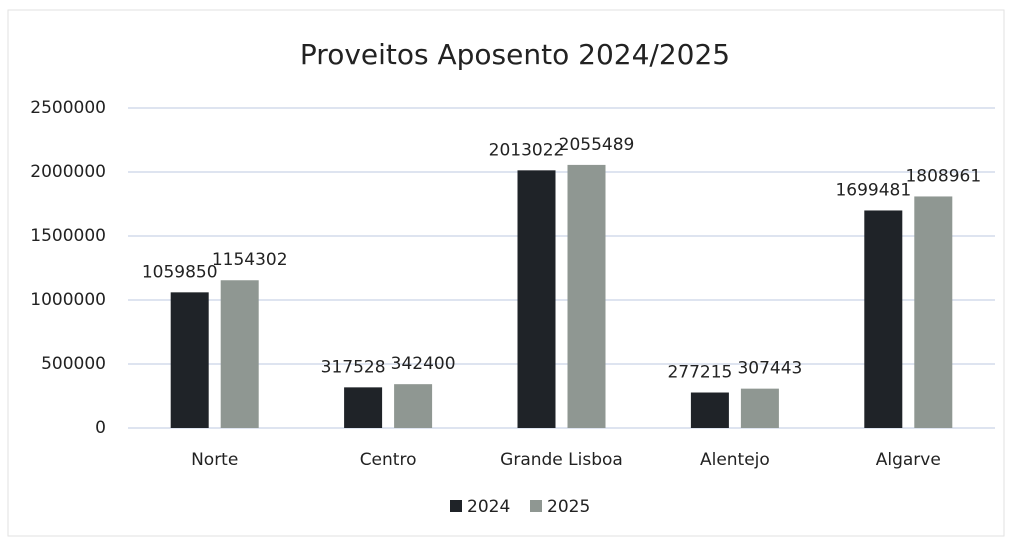 The width and height of the screenshot is (1010, 538). I want to click on y-tick-label: 500000, so click(73, 364).